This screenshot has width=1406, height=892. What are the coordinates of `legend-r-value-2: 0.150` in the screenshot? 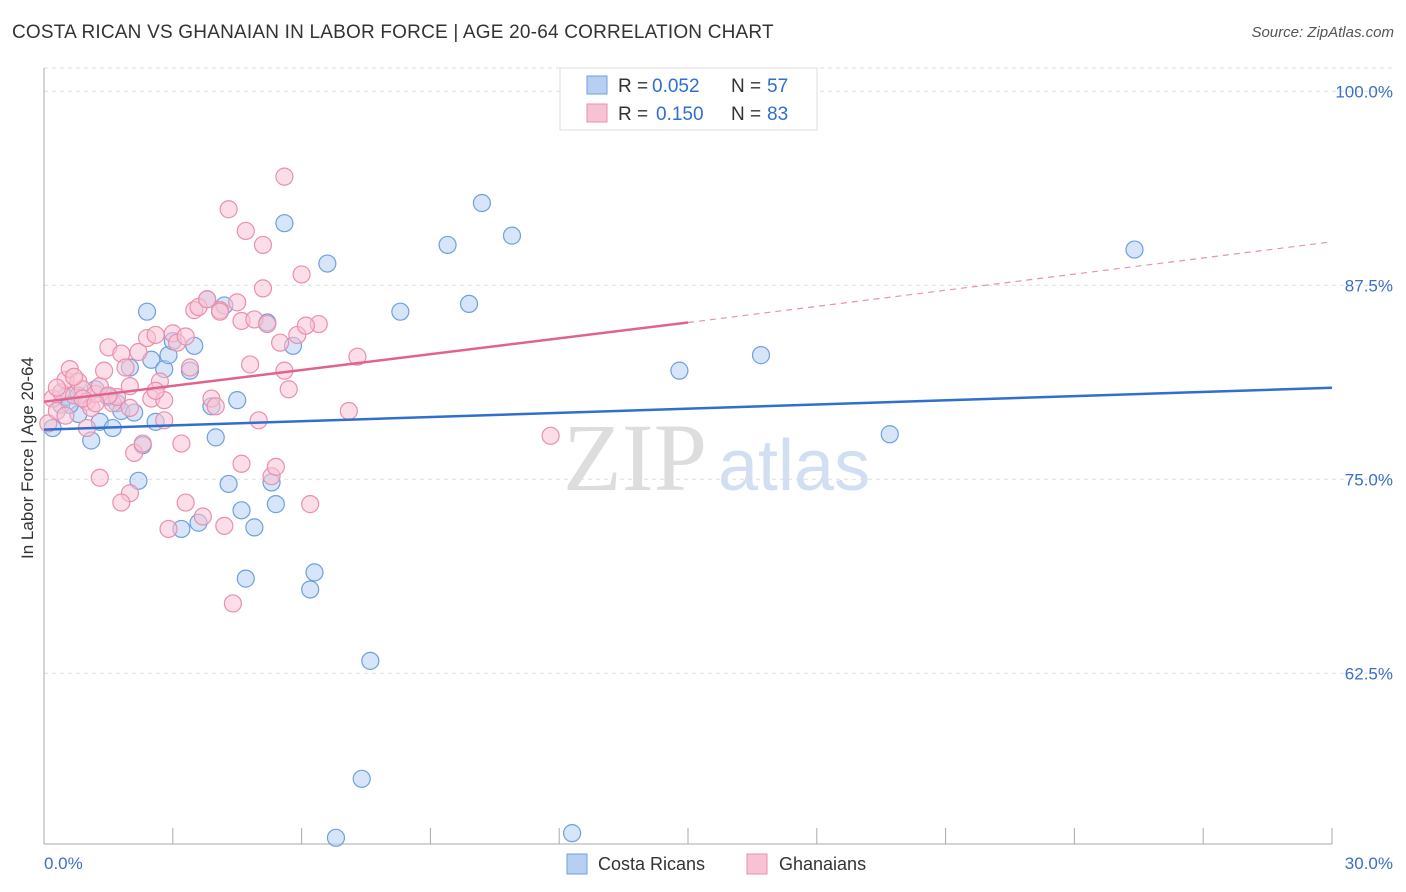 It's located at (680, 114).